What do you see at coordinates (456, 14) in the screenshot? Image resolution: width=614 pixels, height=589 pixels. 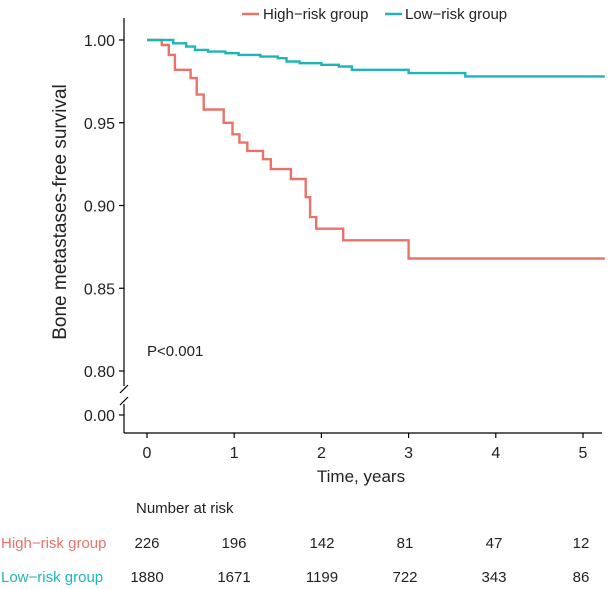 I see `legend-label: Low−risk group` at bounding box center [456, 14].